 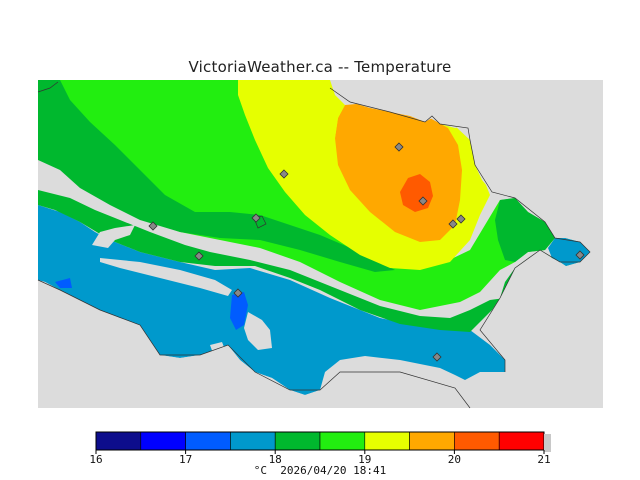 I want to click on legend-tick-label: 18, so click(x=275, y=459).